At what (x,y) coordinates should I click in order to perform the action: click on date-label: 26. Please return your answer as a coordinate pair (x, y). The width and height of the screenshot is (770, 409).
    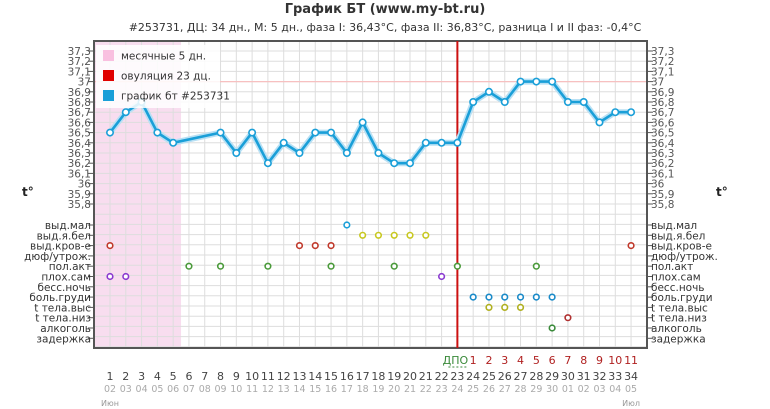
    Looking at the image, I should click on (489, 389).